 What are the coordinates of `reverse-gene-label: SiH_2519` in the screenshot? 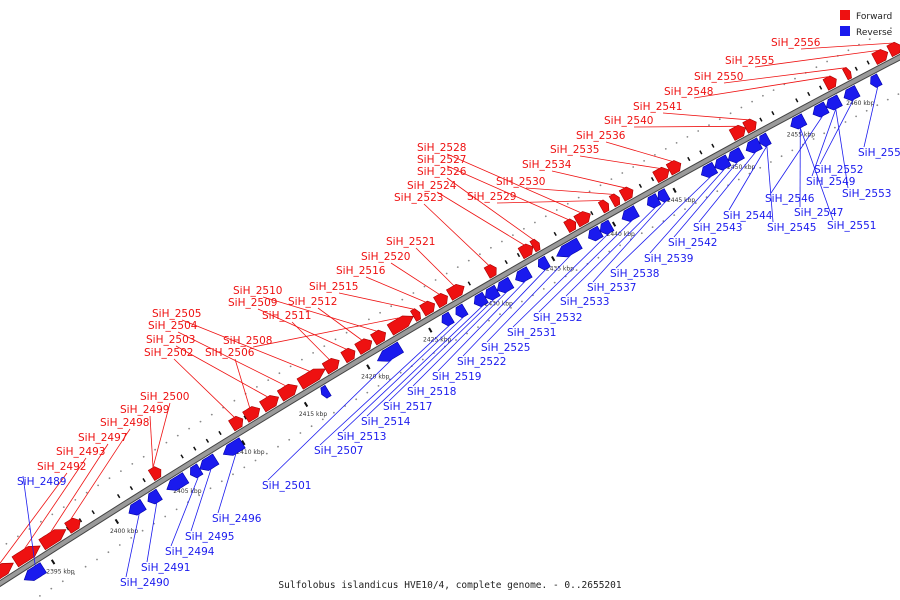 It's located at (456, 377).